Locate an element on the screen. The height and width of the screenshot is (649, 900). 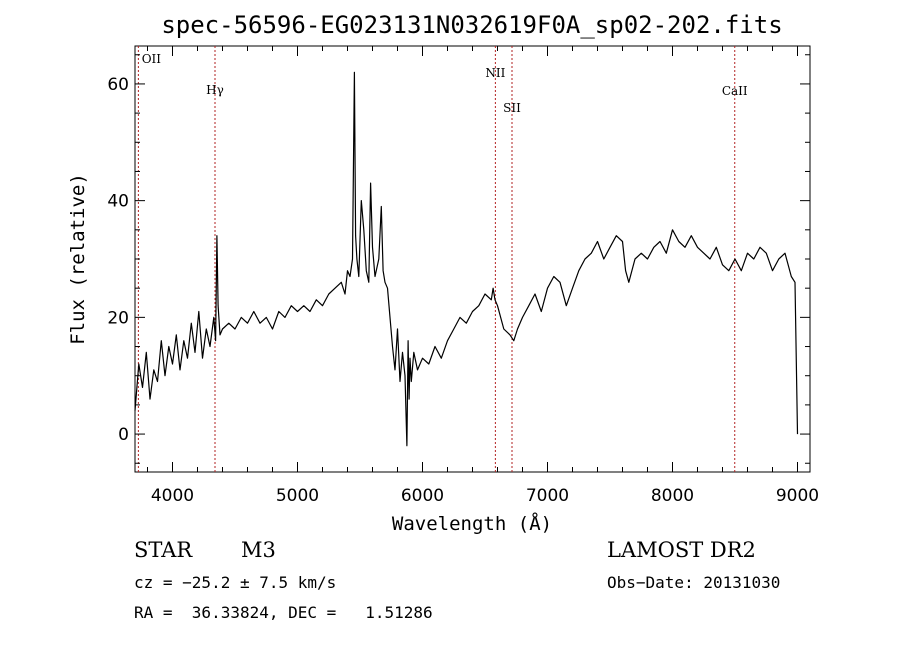
observation-date: Obs−Date: 20131030 is located at coordinates (694, 582).